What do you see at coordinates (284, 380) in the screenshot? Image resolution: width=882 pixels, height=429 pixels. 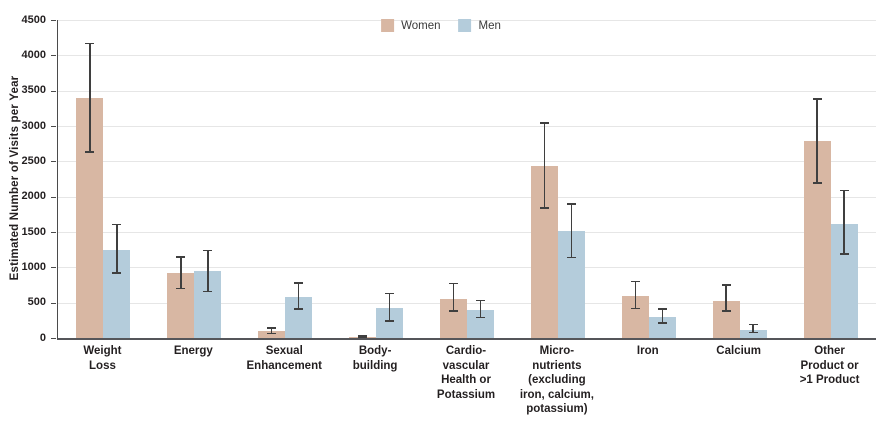 I see `x-tick-label: Sexual Enhancement` at bounding box center [284, 380].